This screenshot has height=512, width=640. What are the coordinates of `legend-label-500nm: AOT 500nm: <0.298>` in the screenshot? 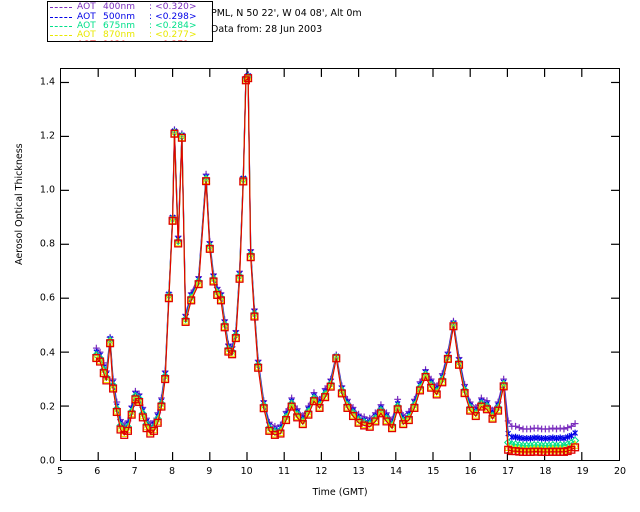 It's located at (137, 16).